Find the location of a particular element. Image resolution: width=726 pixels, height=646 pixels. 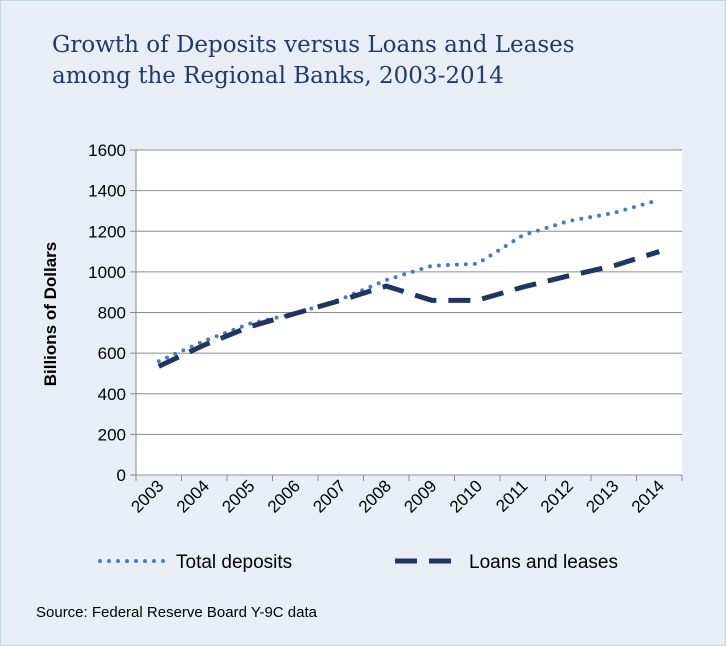

y-tick-labels: 0 200 400 600 800 1000 1200 1400 1600 is located at coordinates (107, 313).